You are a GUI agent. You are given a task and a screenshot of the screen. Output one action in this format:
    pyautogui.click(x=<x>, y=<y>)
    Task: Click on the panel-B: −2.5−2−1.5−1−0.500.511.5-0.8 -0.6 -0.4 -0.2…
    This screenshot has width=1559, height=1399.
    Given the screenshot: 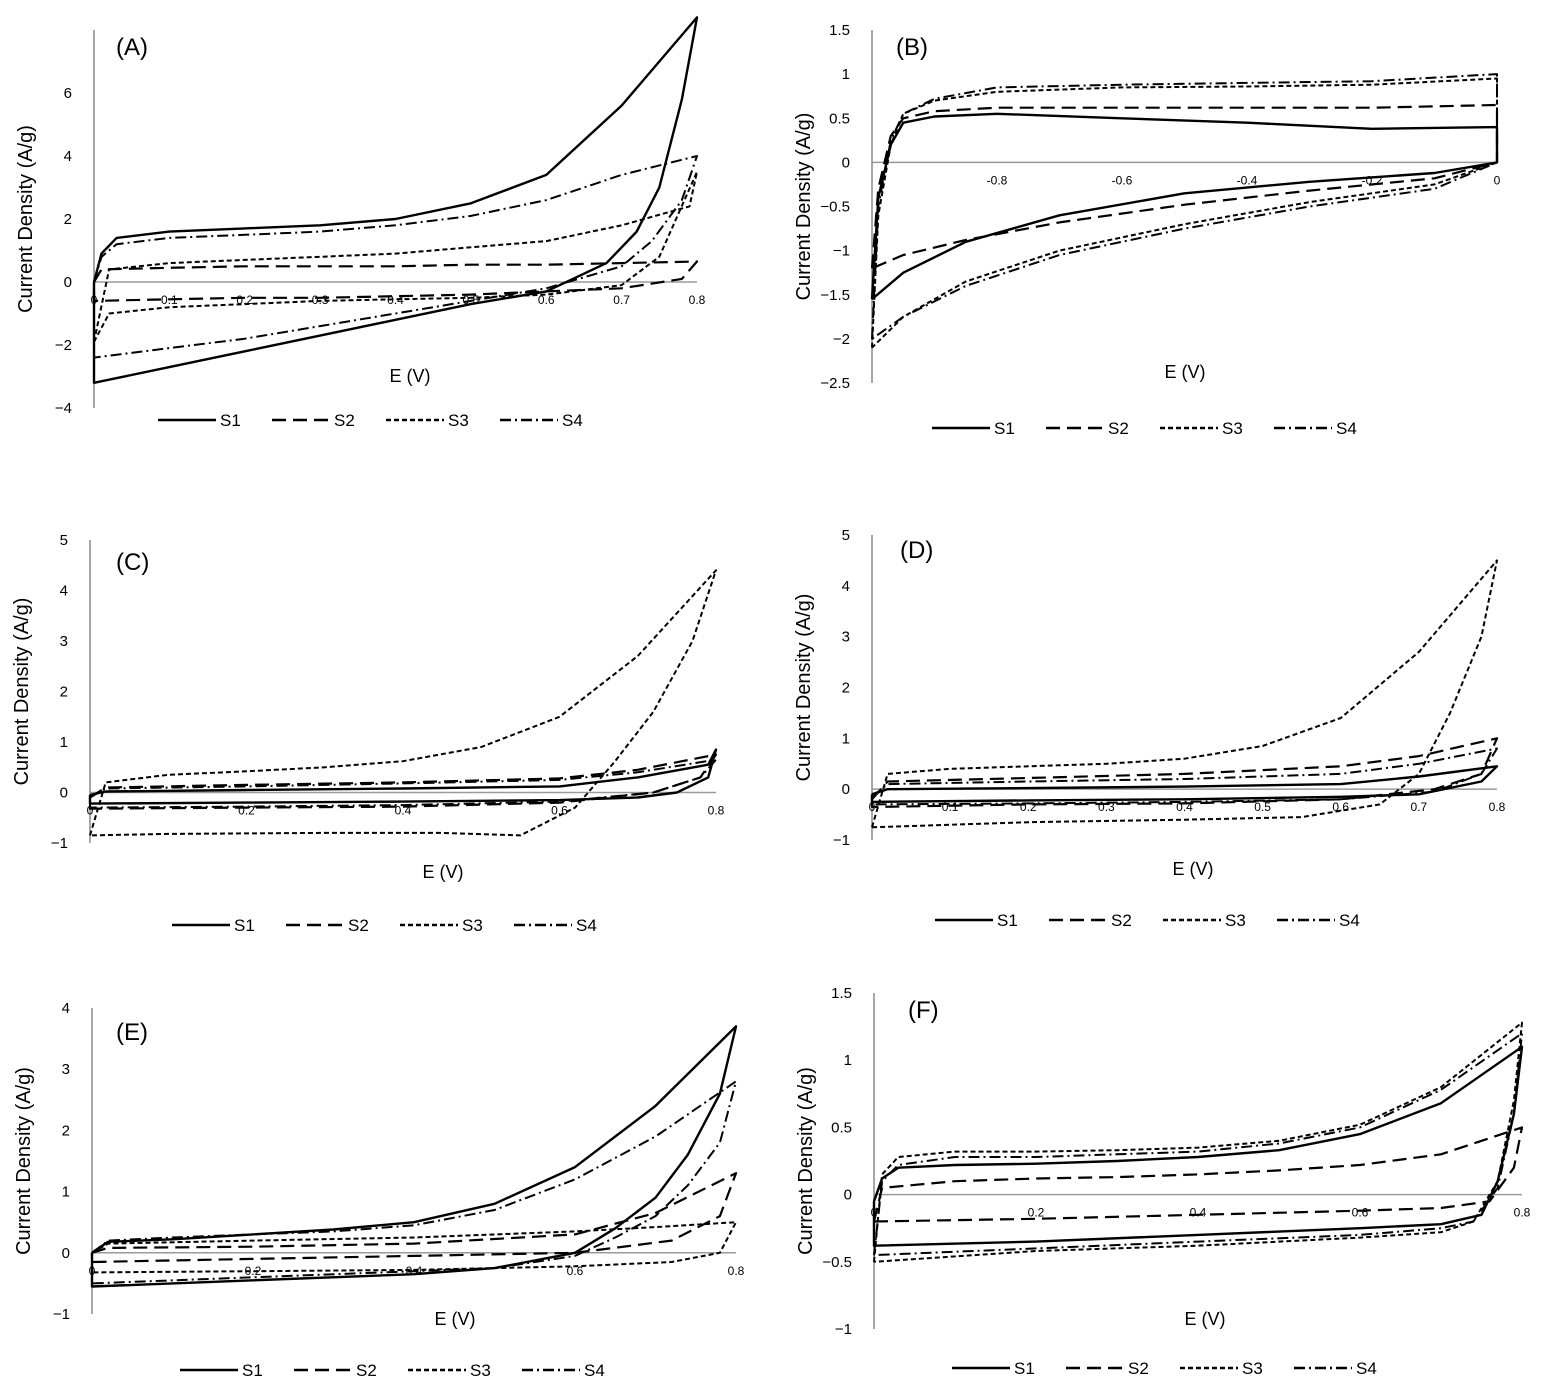 What is the action you would take?
    pyautogui.click(x=1147, y=230)
    